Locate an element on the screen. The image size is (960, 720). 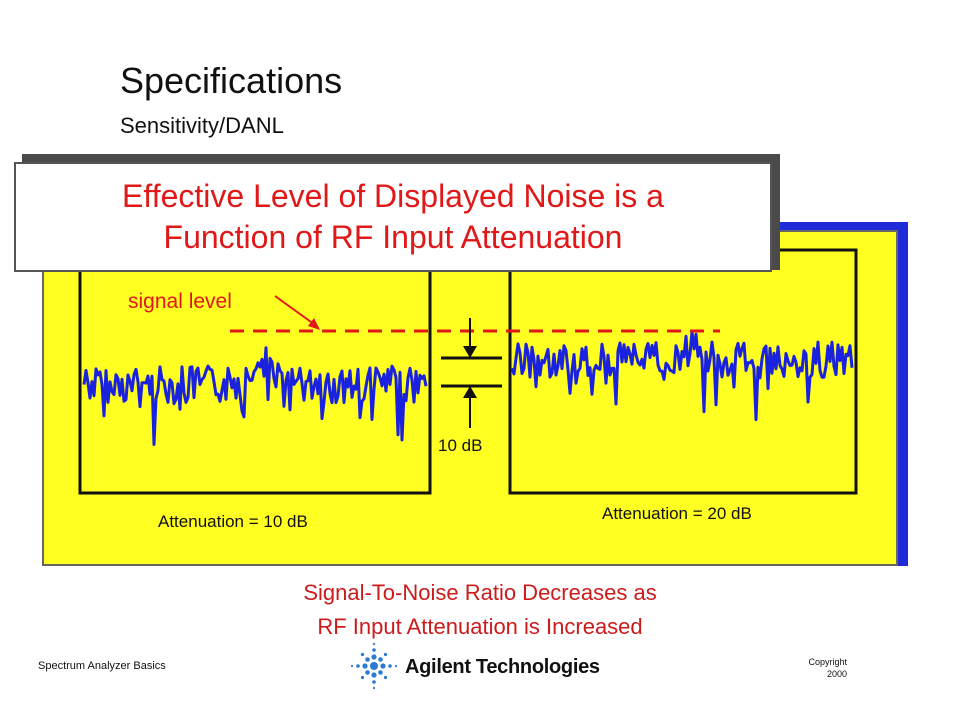
noise-trace-left is located at coordinates (255, 396).